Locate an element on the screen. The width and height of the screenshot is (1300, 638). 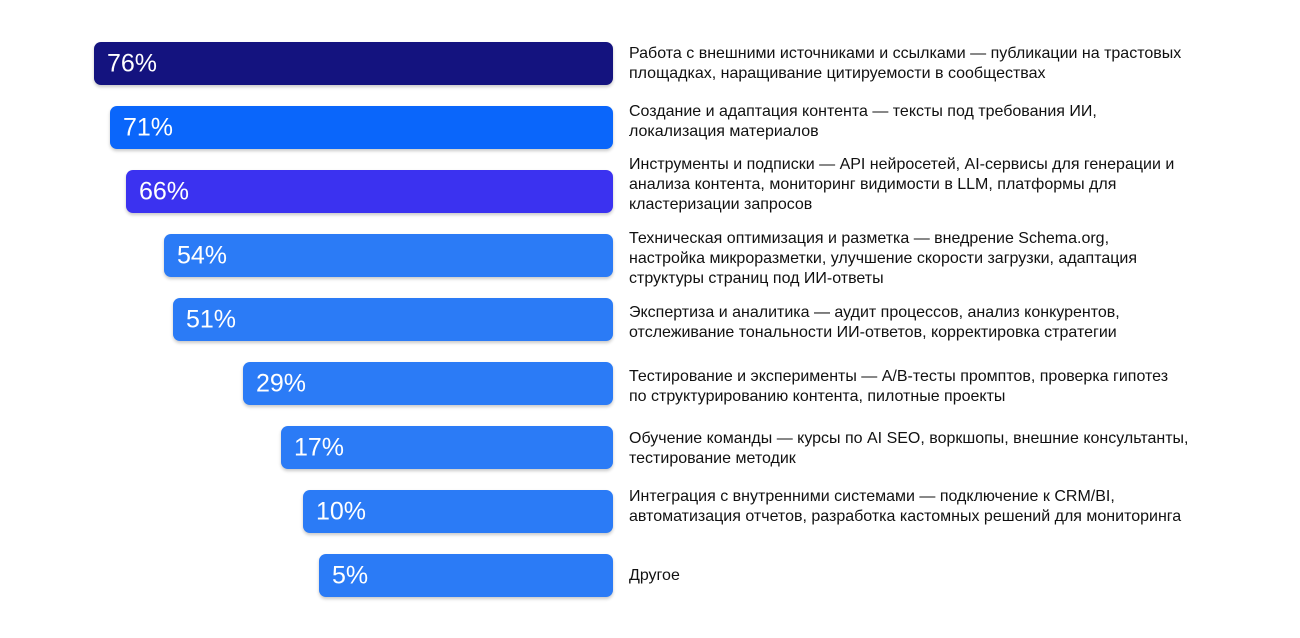
bar-value-label: 10% is located at coordinates (341, 511).